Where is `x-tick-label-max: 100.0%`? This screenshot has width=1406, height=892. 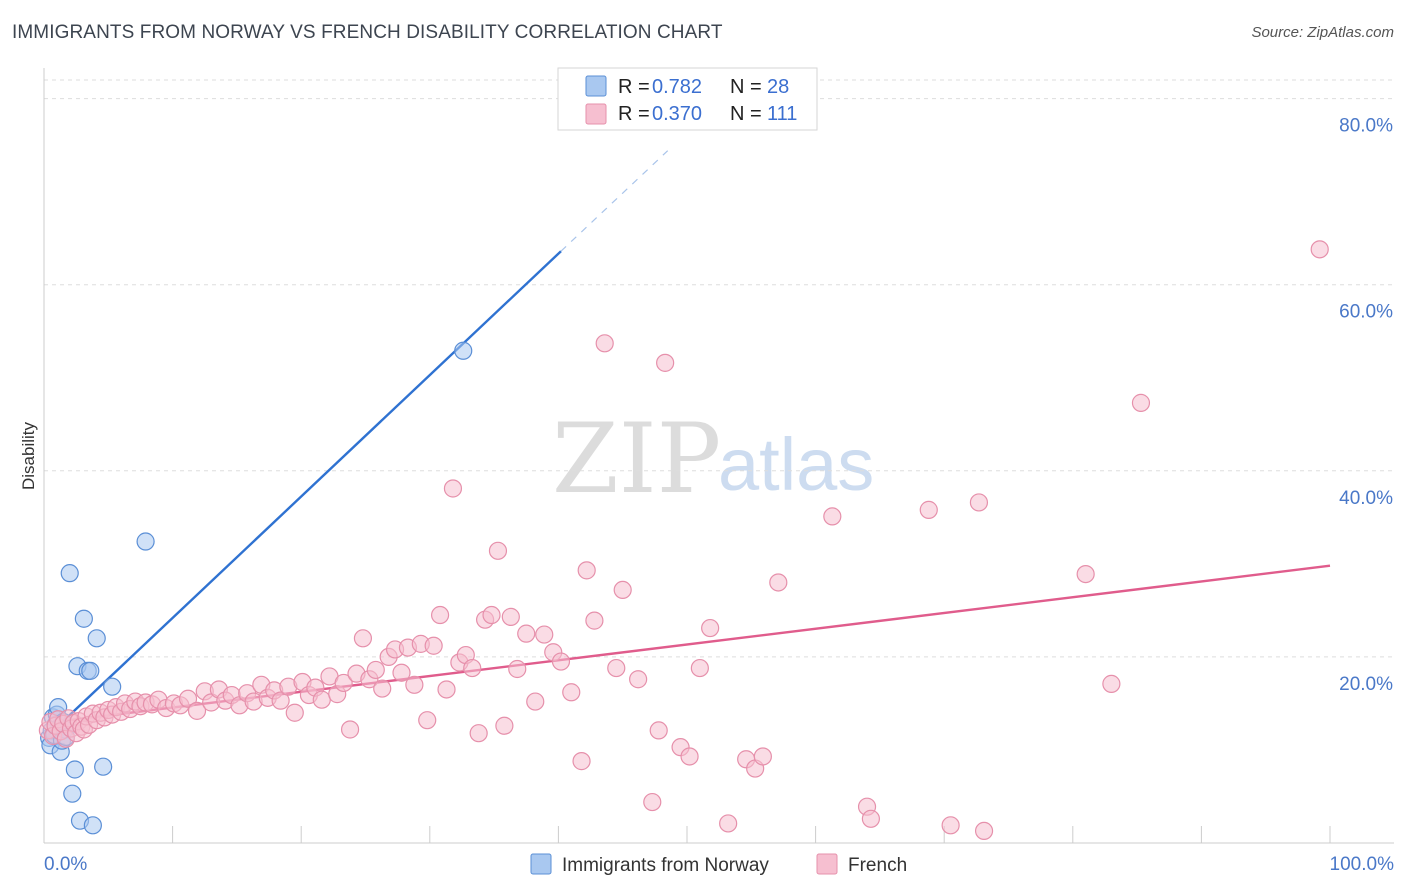
x-tick-label-max: 100.0% is located at coordinates (1362, 864).